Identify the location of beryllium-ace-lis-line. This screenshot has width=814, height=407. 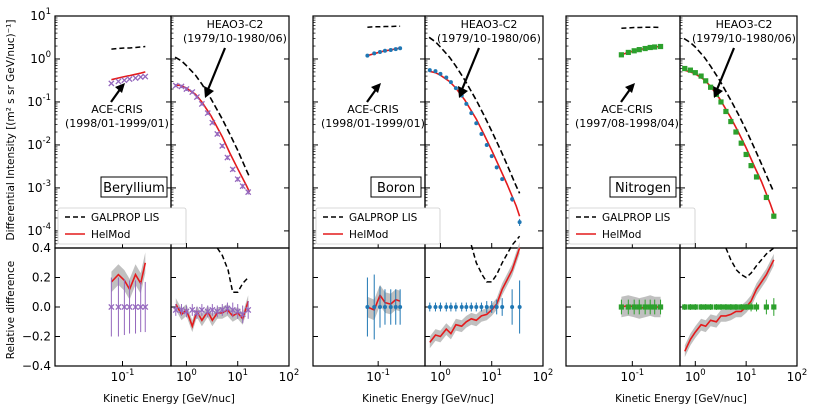
(128, 47).